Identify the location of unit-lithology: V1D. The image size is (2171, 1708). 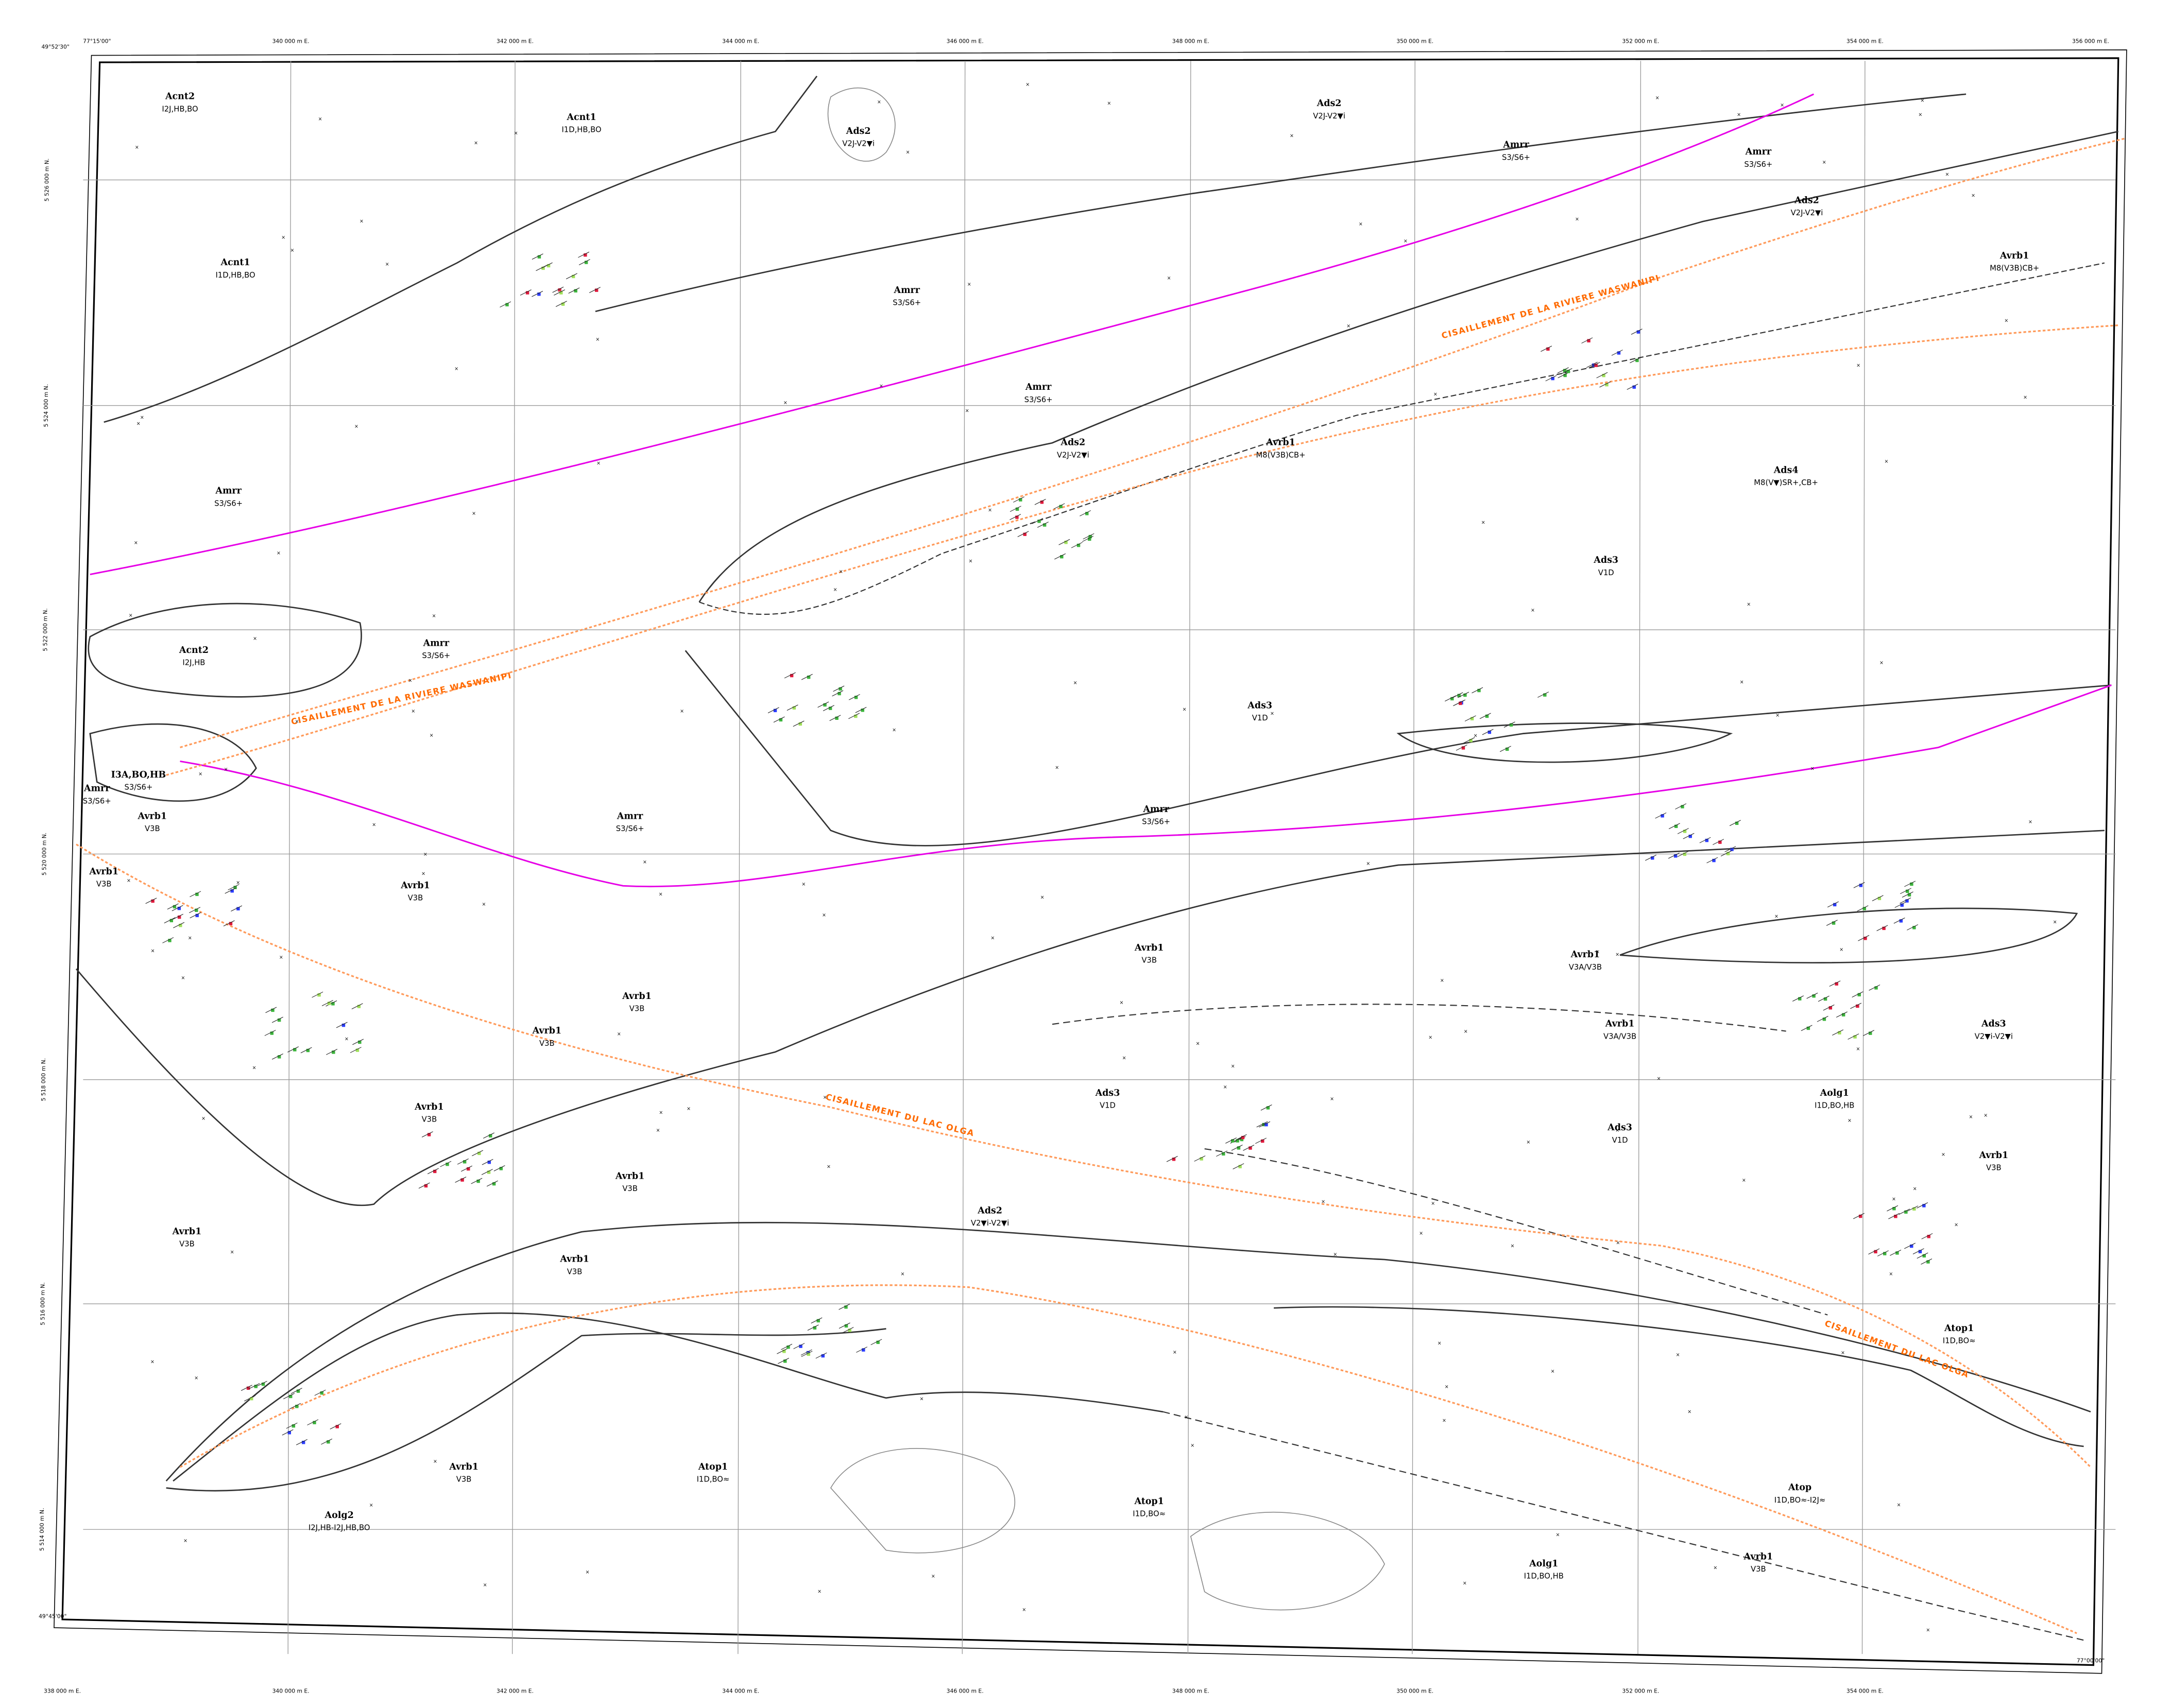
(1260, 718).